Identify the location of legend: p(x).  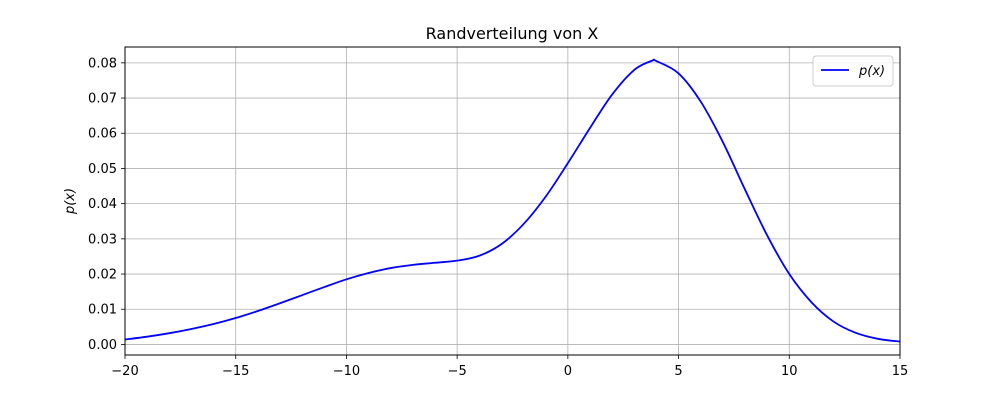
(853, 71).